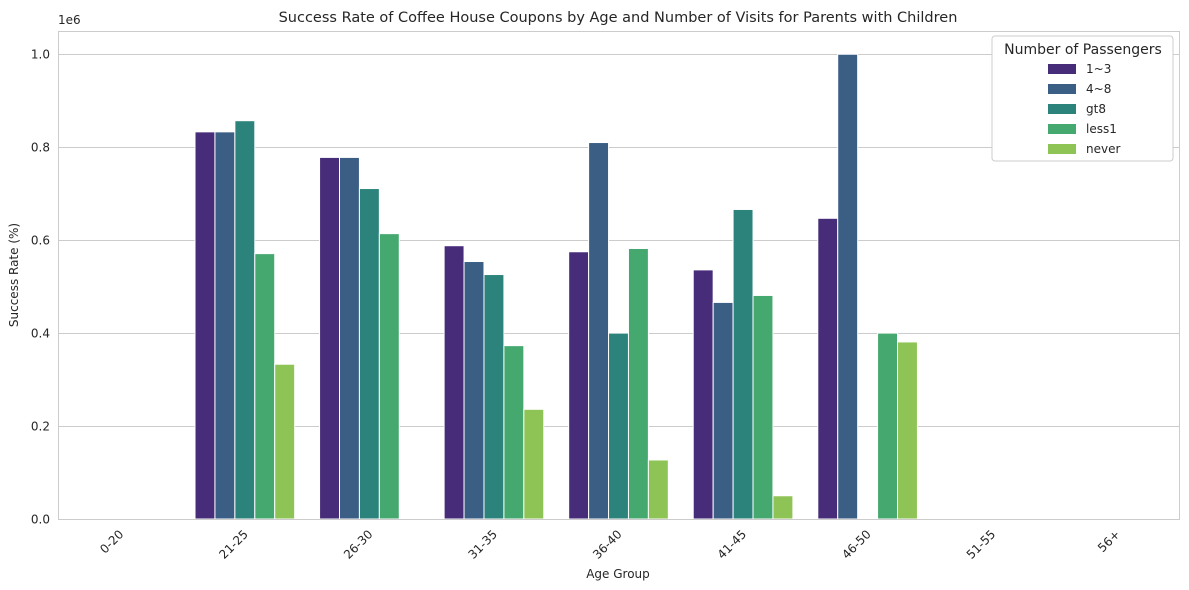 This screenshot has height=590, width=1189. Describe the element at coordinates (1096, 109) in the screenshot. I see `legend-label: gt8` at that location.